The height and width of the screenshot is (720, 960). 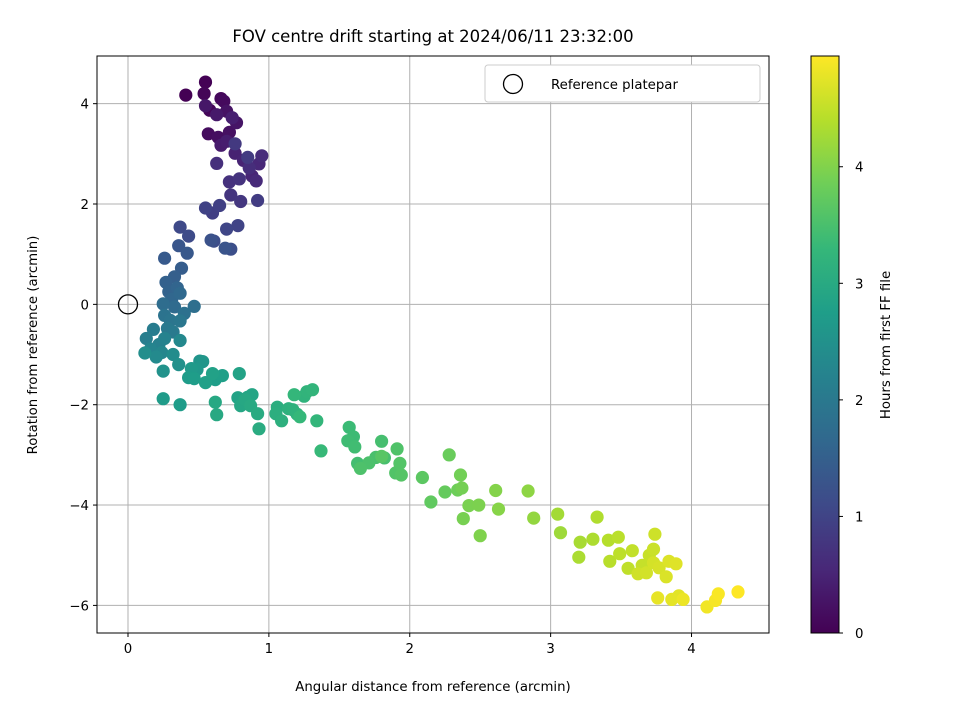 I want to click on y-tick-label: −4, so click(x=79, y=506).